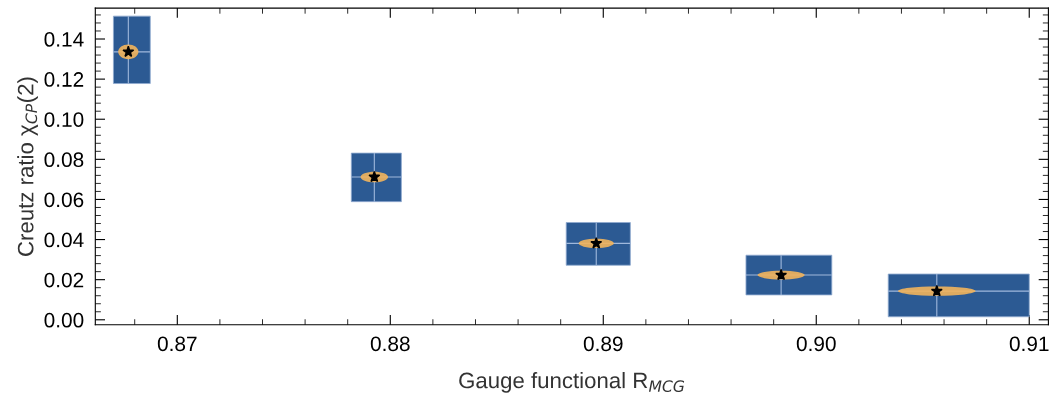 Image resolution: width=1059 pixels, height=406 pixels. I want to click on y-tick-label: 0.14, so click(64, 39).